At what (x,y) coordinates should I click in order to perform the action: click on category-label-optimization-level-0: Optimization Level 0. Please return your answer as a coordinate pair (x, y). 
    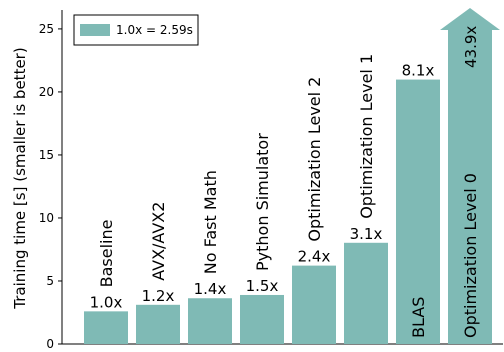
    Looking at the image, I should click on (470, 255).